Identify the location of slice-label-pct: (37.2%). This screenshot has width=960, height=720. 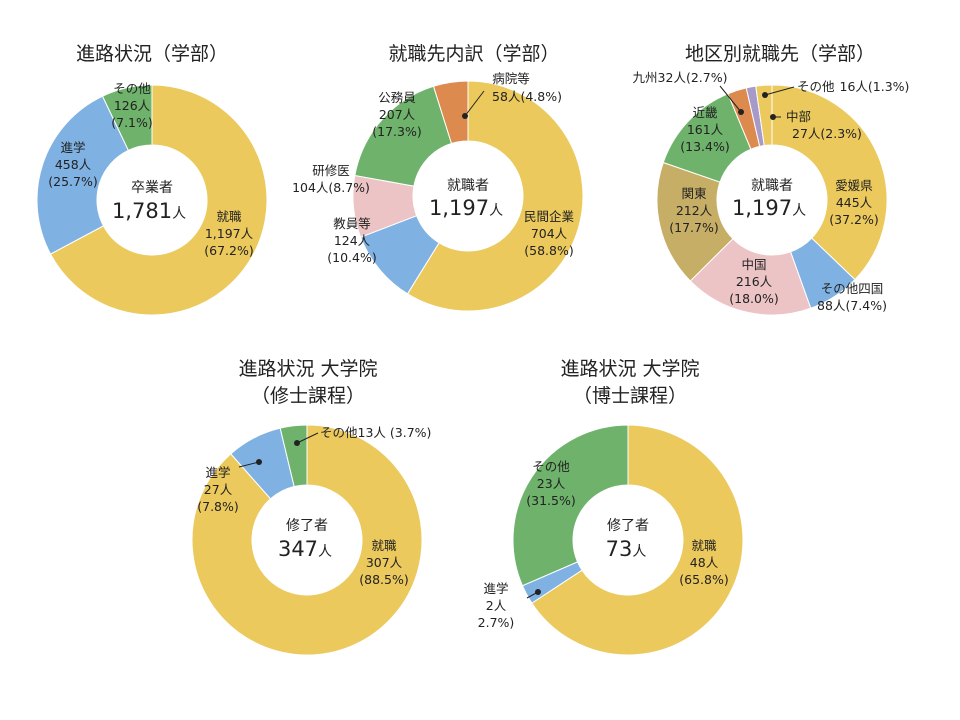
(853, 219).